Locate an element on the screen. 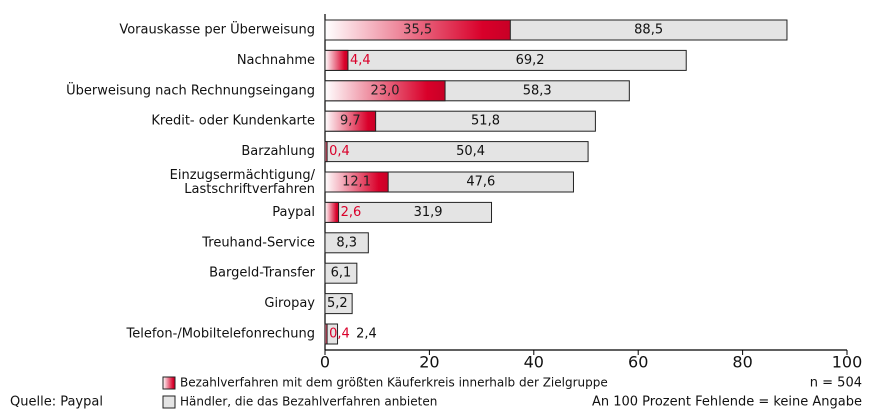 Image resolution: width=877 pixels, height=416 pixels. value-label: 23,0 is located at coordinates (385, 90).